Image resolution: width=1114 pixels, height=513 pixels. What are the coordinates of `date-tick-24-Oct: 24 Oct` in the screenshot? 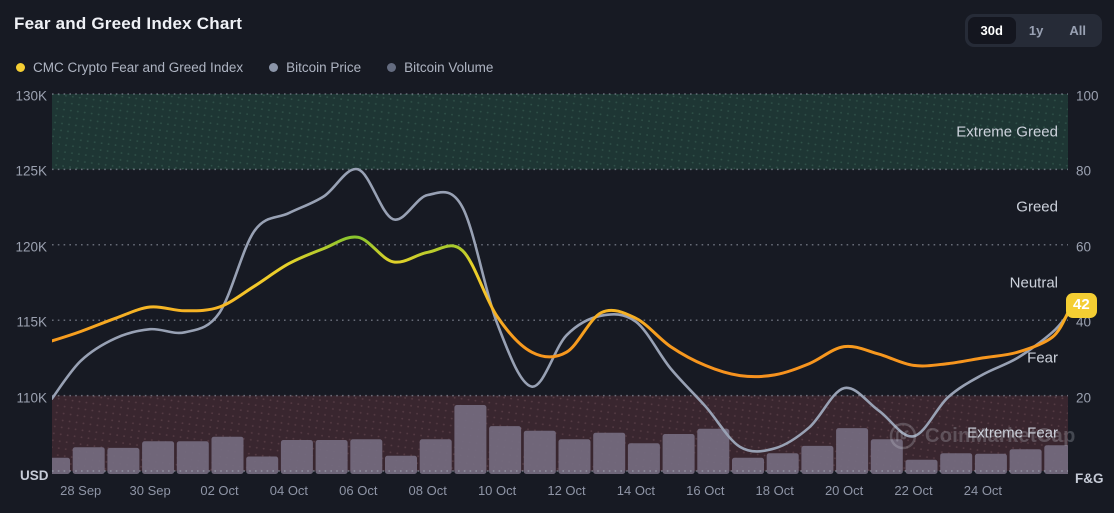 It's located at (983, 490).